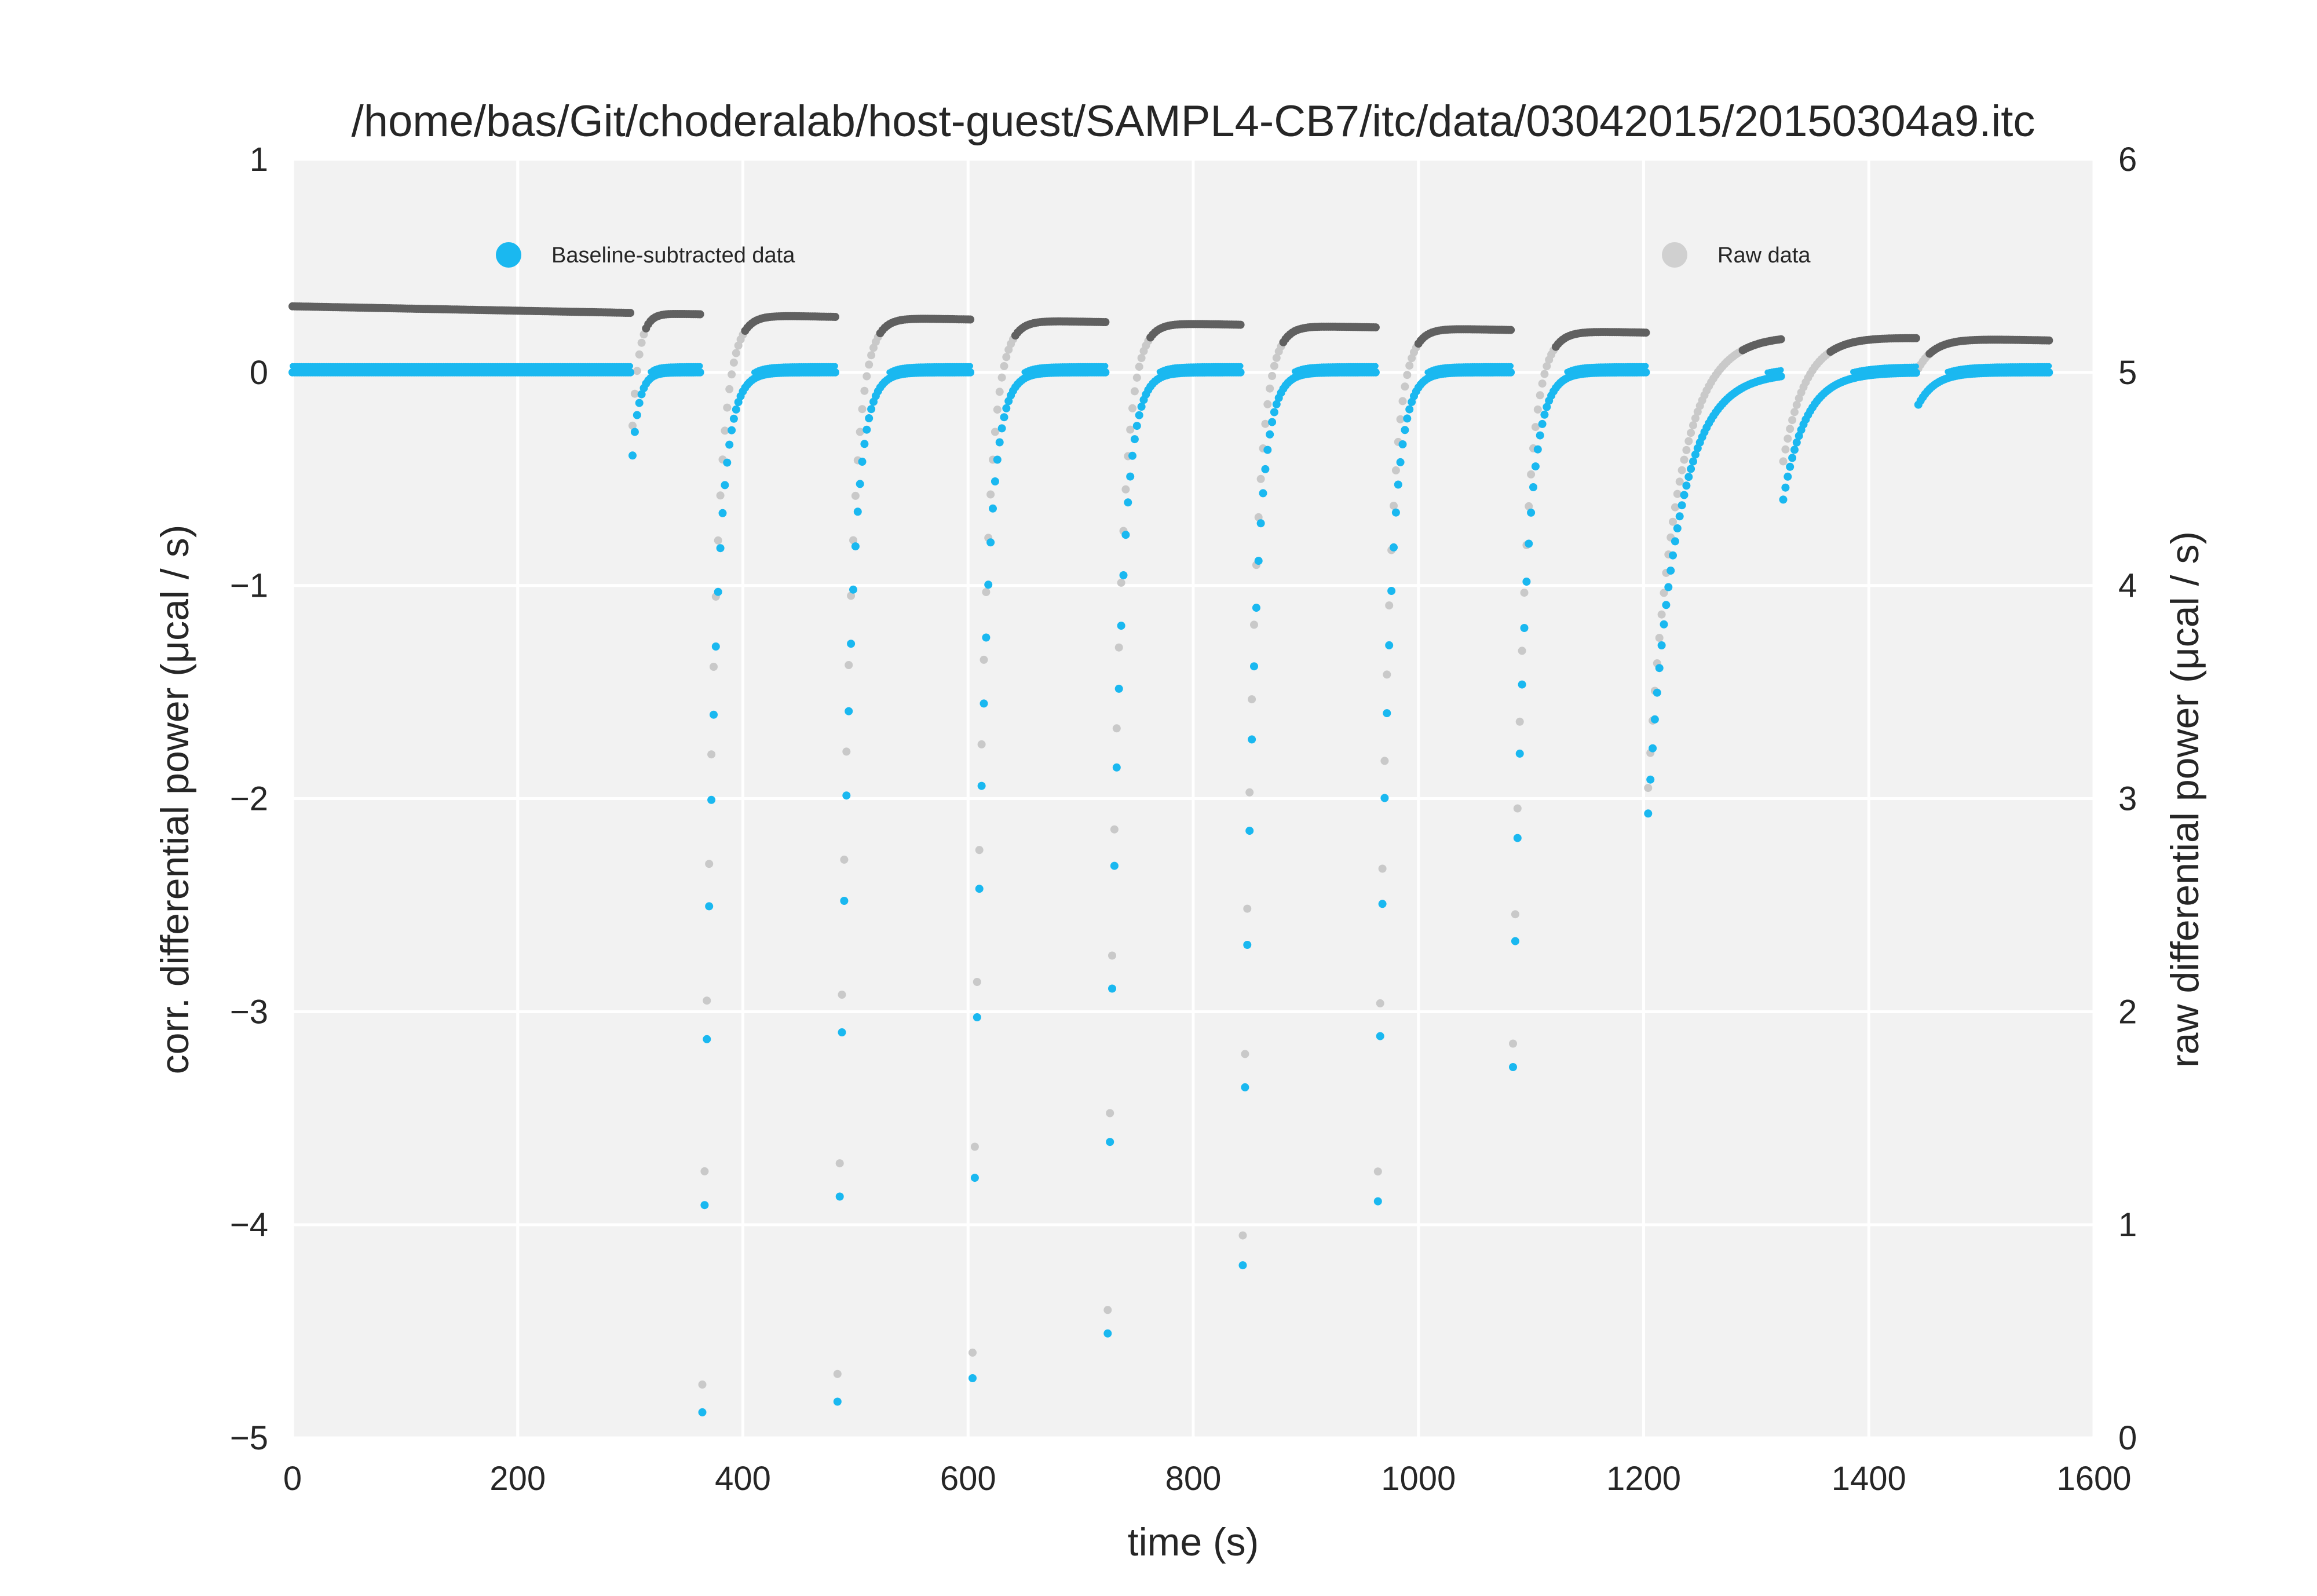  What do you see at coordinates (2128, 1012) in the screenshot?
I see `y-right-tick-label: 2` at bounding box center [2128, 1012].